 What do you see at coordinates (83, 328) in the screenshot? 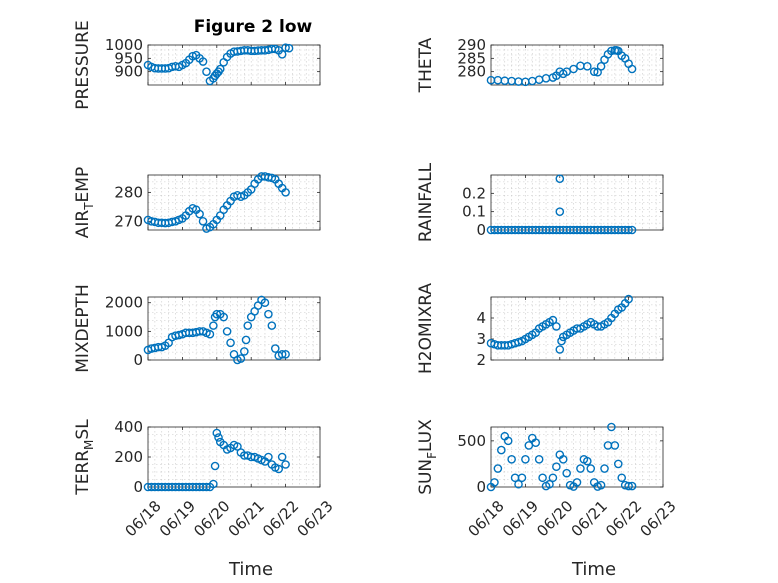
I see `y-axis-label: MIXDEPTH` at bounding box center [83, 328].